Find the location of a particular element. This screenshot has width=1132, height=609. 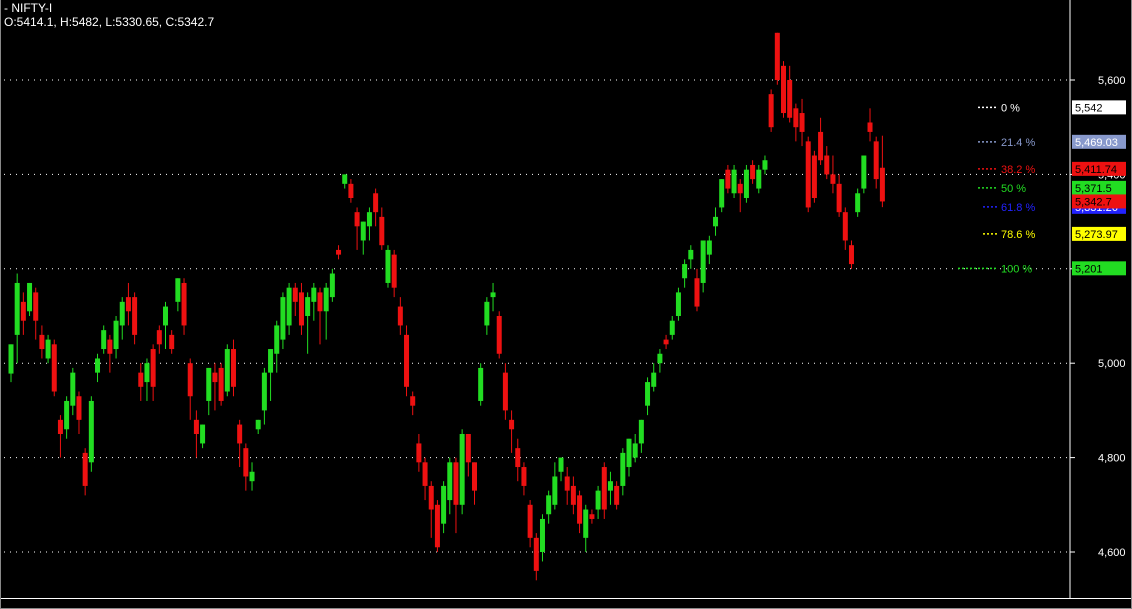

fib-value-label: 5,542 is located at coordinates (1089, 108).